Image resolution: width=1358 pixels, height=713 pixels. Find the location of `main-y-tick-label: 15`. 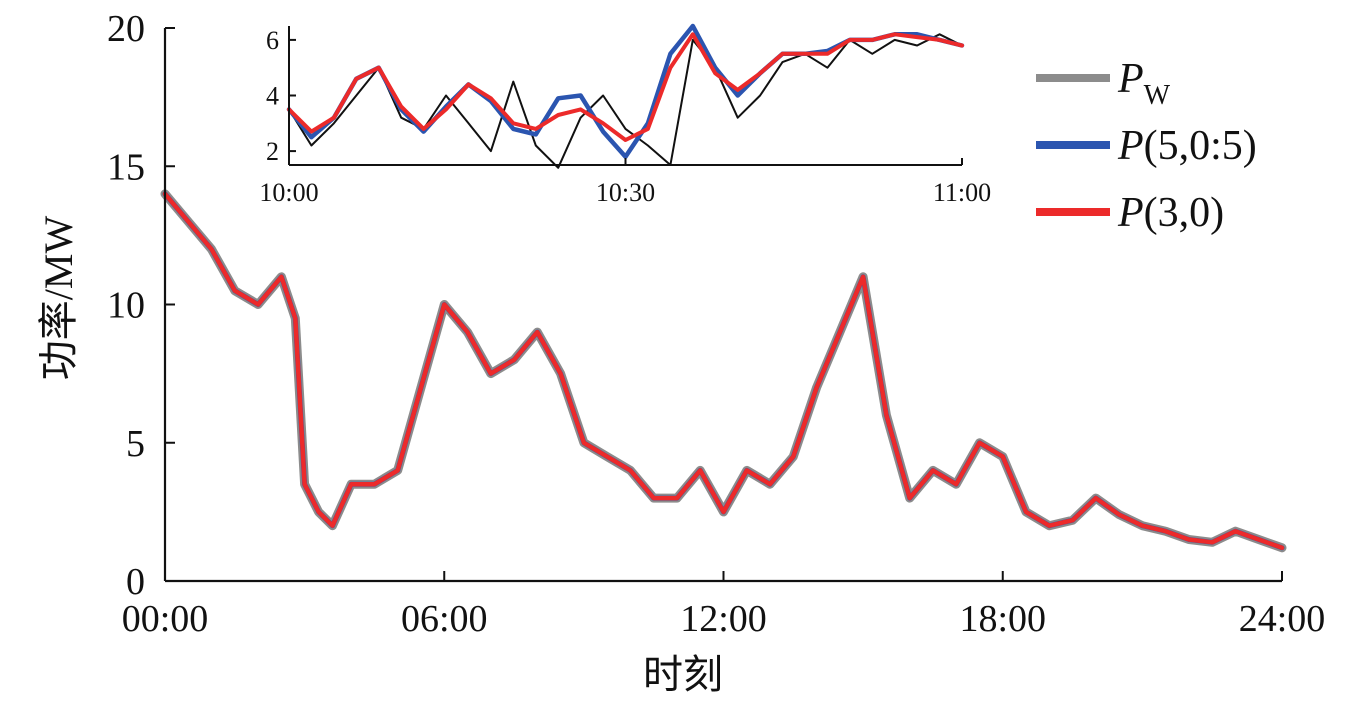

main-y-tick-label: 15 is located at coordinates (126, 167).